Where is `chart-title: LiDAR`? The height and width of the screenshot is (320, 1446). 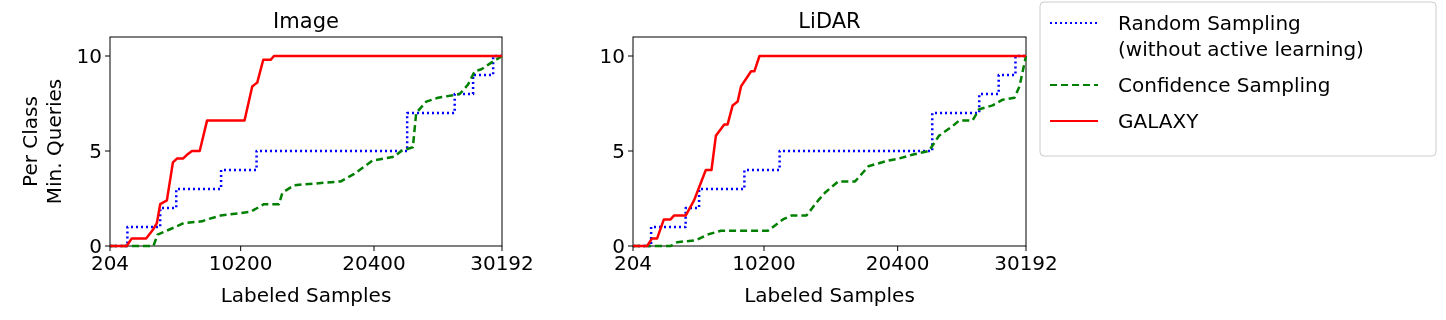 chart-title: LiDAR is located at coordinates (829, 21).